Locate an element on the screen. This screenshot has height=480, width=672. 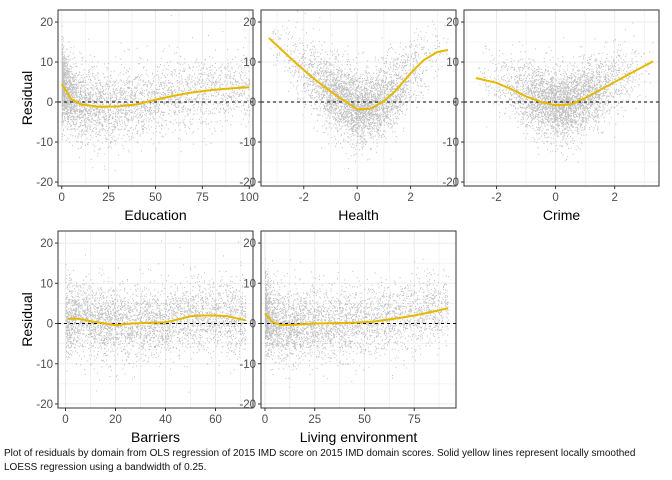
x-axis-title: Crime is located at coordinates (562, 215).